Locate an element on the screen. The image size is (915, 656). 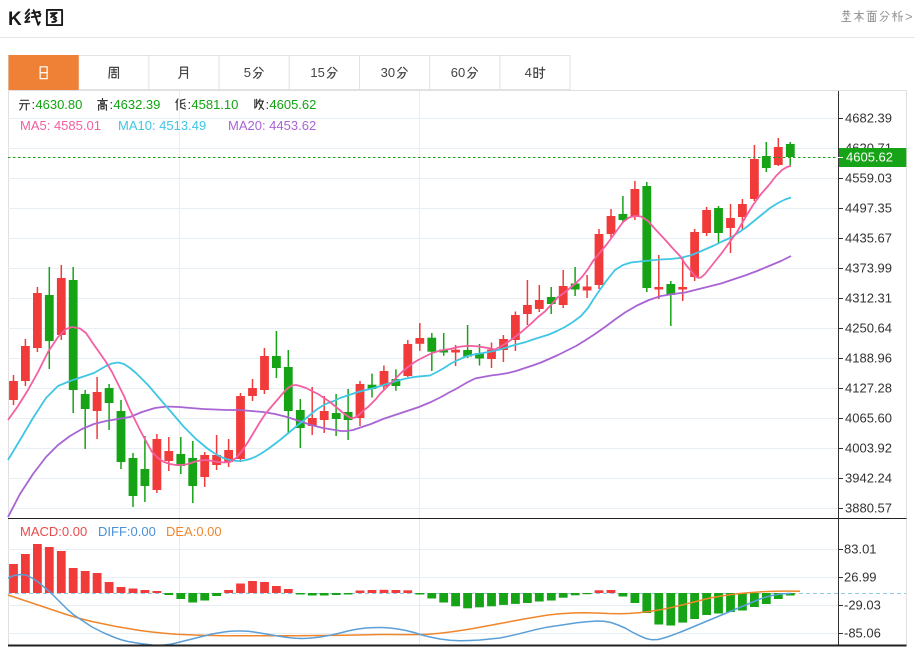
svg-text: -85.06 is located at coordinates (862, 633).